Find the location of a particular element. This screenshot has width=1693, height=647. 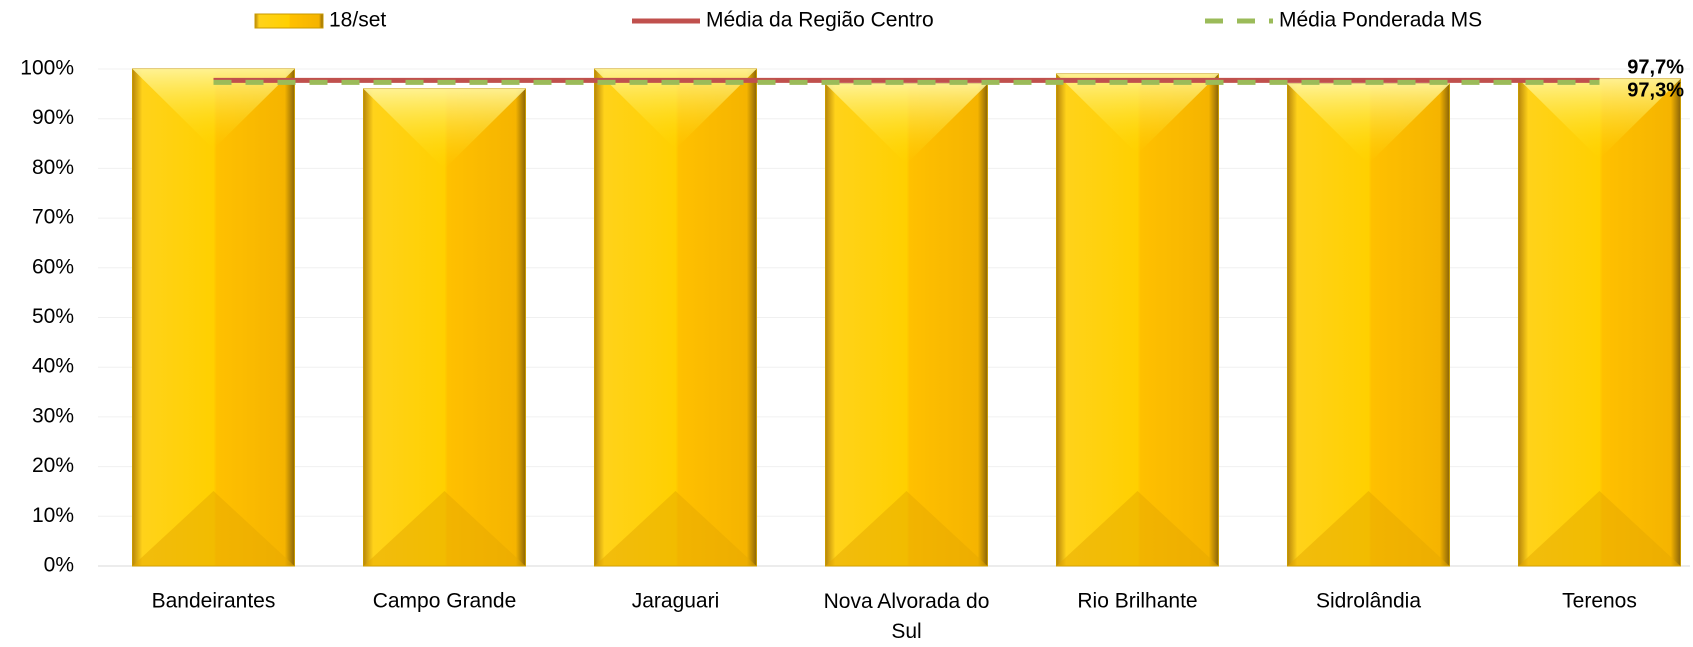

y-tick-label: 60% is located at coordinates (53, 266).